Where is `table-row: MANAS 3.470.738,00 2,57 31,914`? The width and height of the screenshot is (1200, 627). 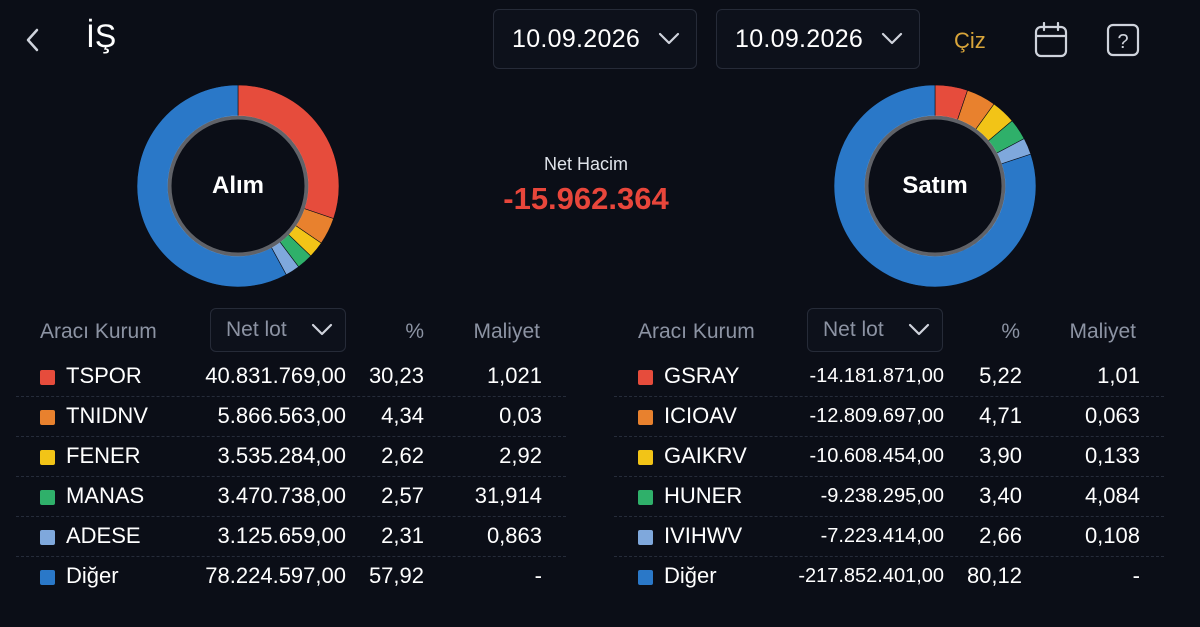 table-row: MANAS 3.470.738,00 2,57 31,914 is located at coordinates (291, 497).